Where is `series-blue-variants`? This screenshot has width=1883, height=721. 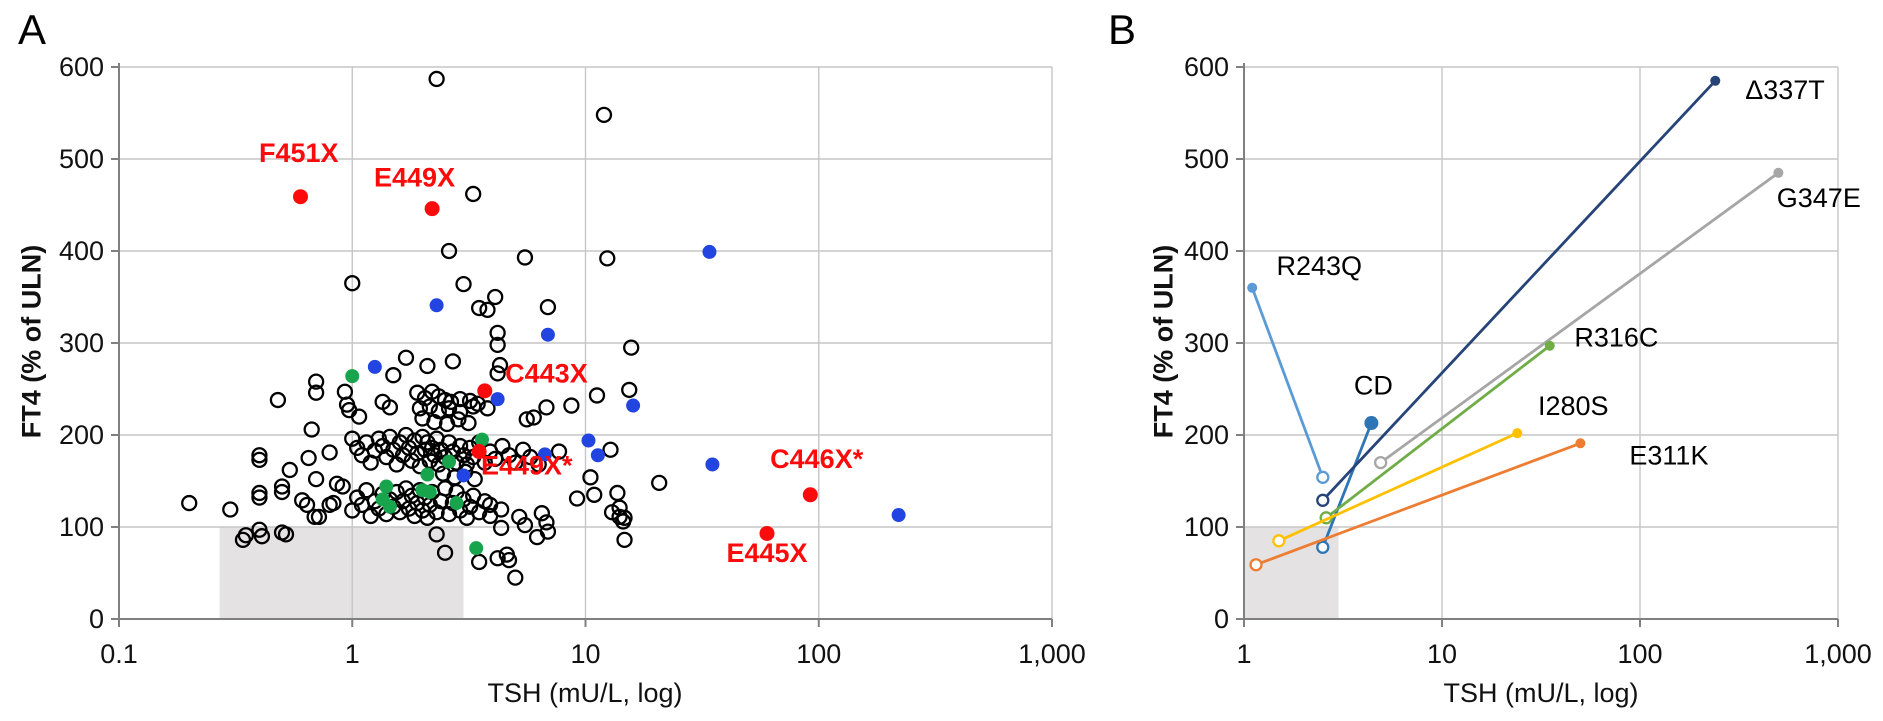 series-blue-variants is located at coordinates (636, 383).